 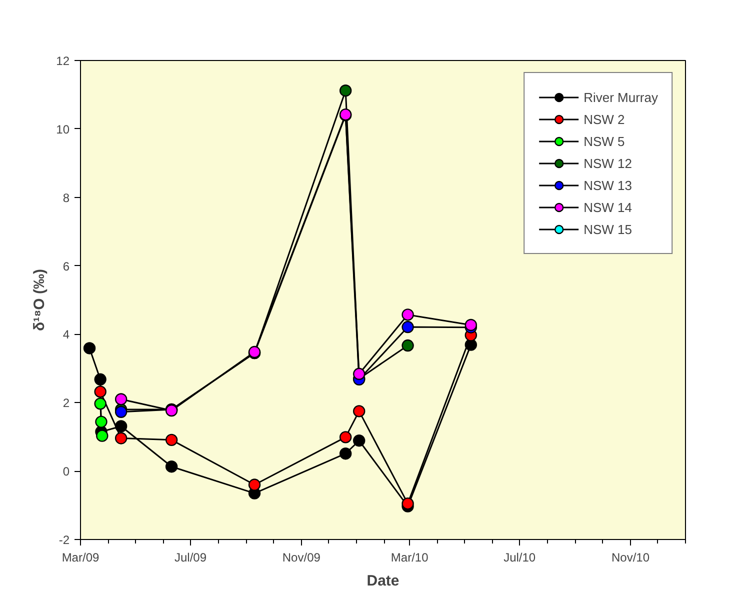 I want to click on y-tick-label: 12, so click(x=63, y=61).